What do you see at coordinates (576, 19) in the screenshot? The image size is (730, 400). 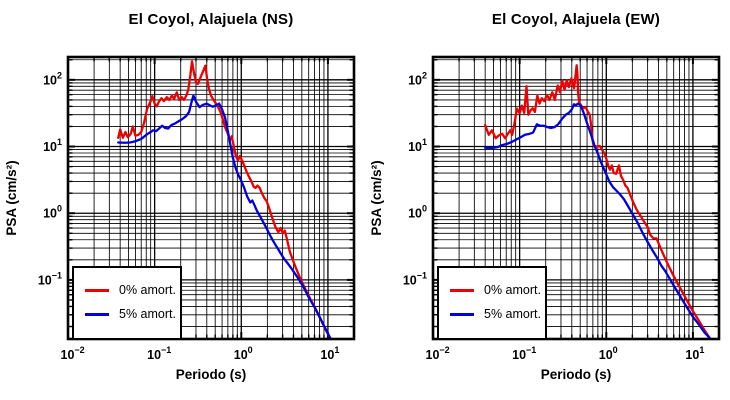 I see `chart-title-ew: El Coyol, Alajuela (EW)` at bounding box center [576, 19].